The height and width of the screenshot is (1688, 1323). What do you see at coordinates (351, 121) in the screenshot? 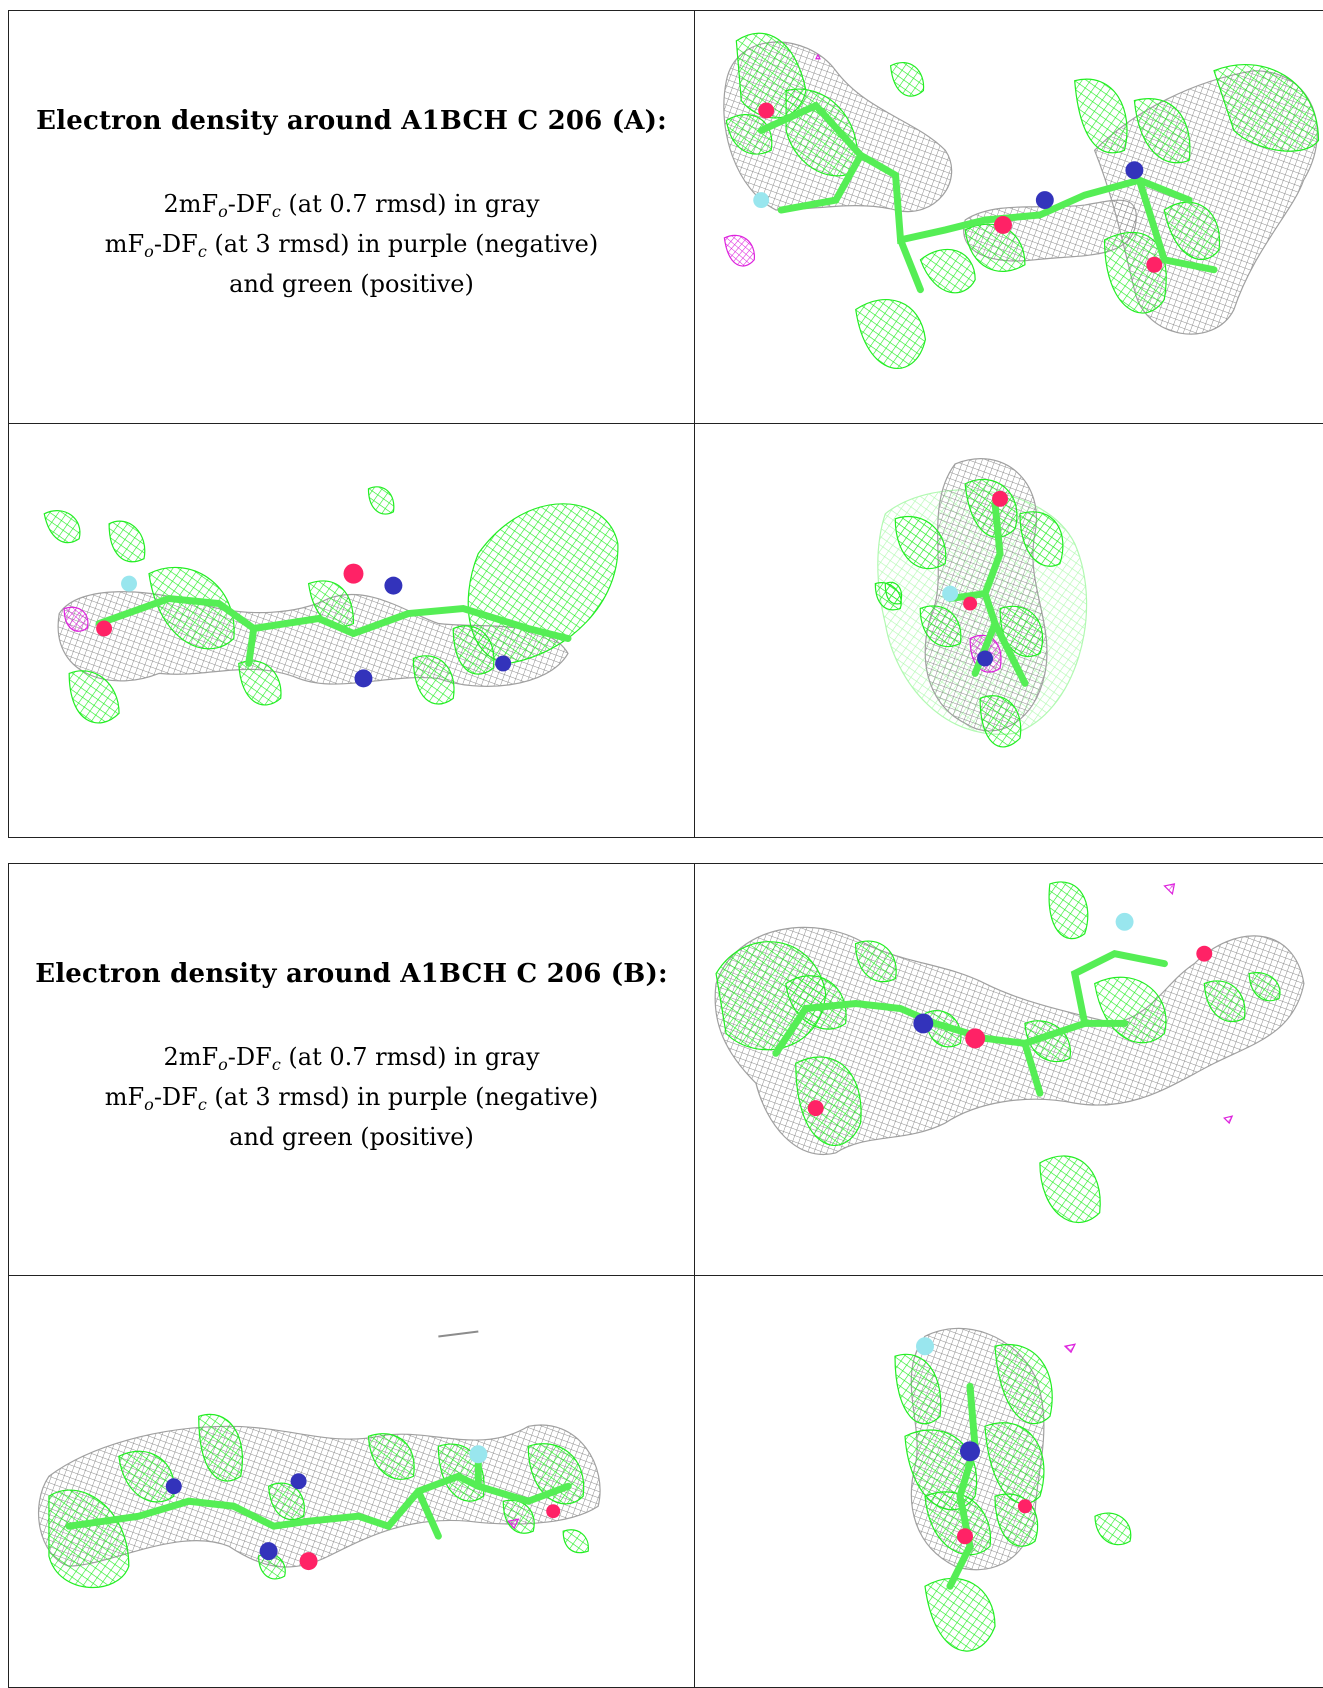
I see `panel-a-title: Electron density around A1BCH C 206 (A):` at bounding box center [351, 121].